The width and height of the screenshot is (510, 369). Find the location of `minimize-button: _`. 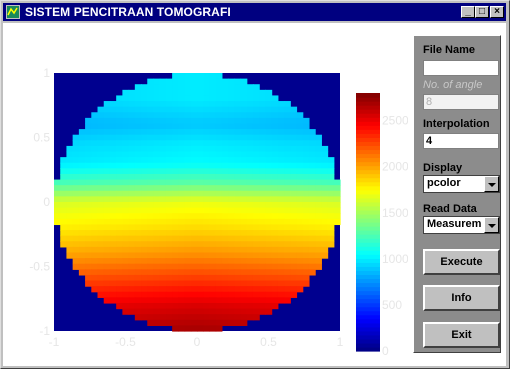

minimize-button: _ is located at coordinates (468, 12).